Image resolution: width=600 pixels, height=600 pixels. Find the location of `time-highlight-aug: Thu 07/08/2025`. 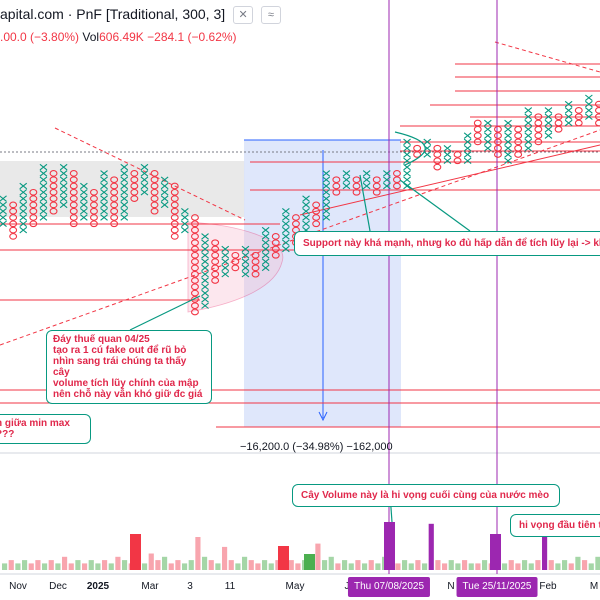

time-highlight-aug: Thu 07/08/2025 is located at coordinates (389, 587).